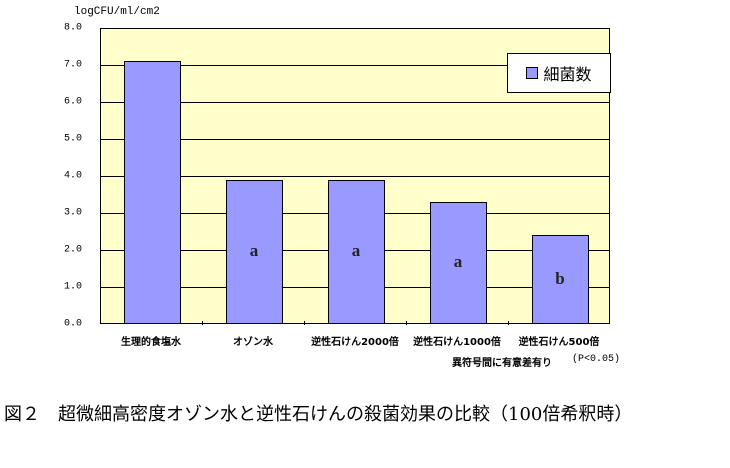 Image resolution: width=730 pixels, height=468 pixels. I want to click on significance-letter: b, so click(560, 278).